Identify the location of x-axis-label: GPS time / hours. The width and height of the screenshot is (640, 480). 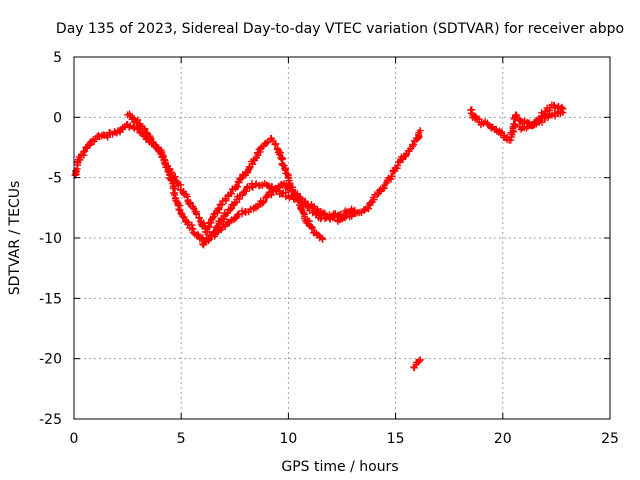
(339, 467).